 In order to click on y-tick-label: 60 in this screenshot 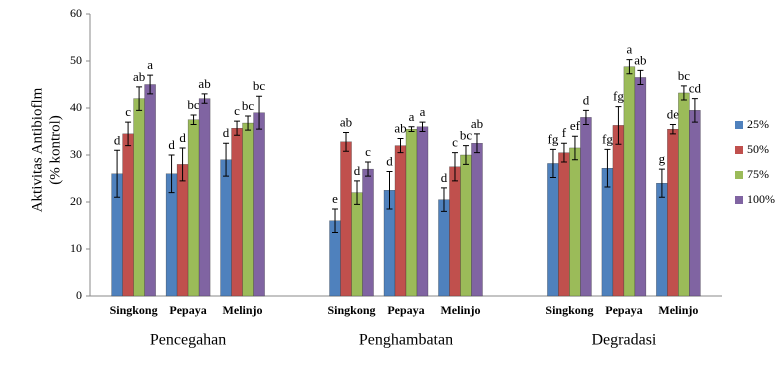, I will do `click(76, 13)`.